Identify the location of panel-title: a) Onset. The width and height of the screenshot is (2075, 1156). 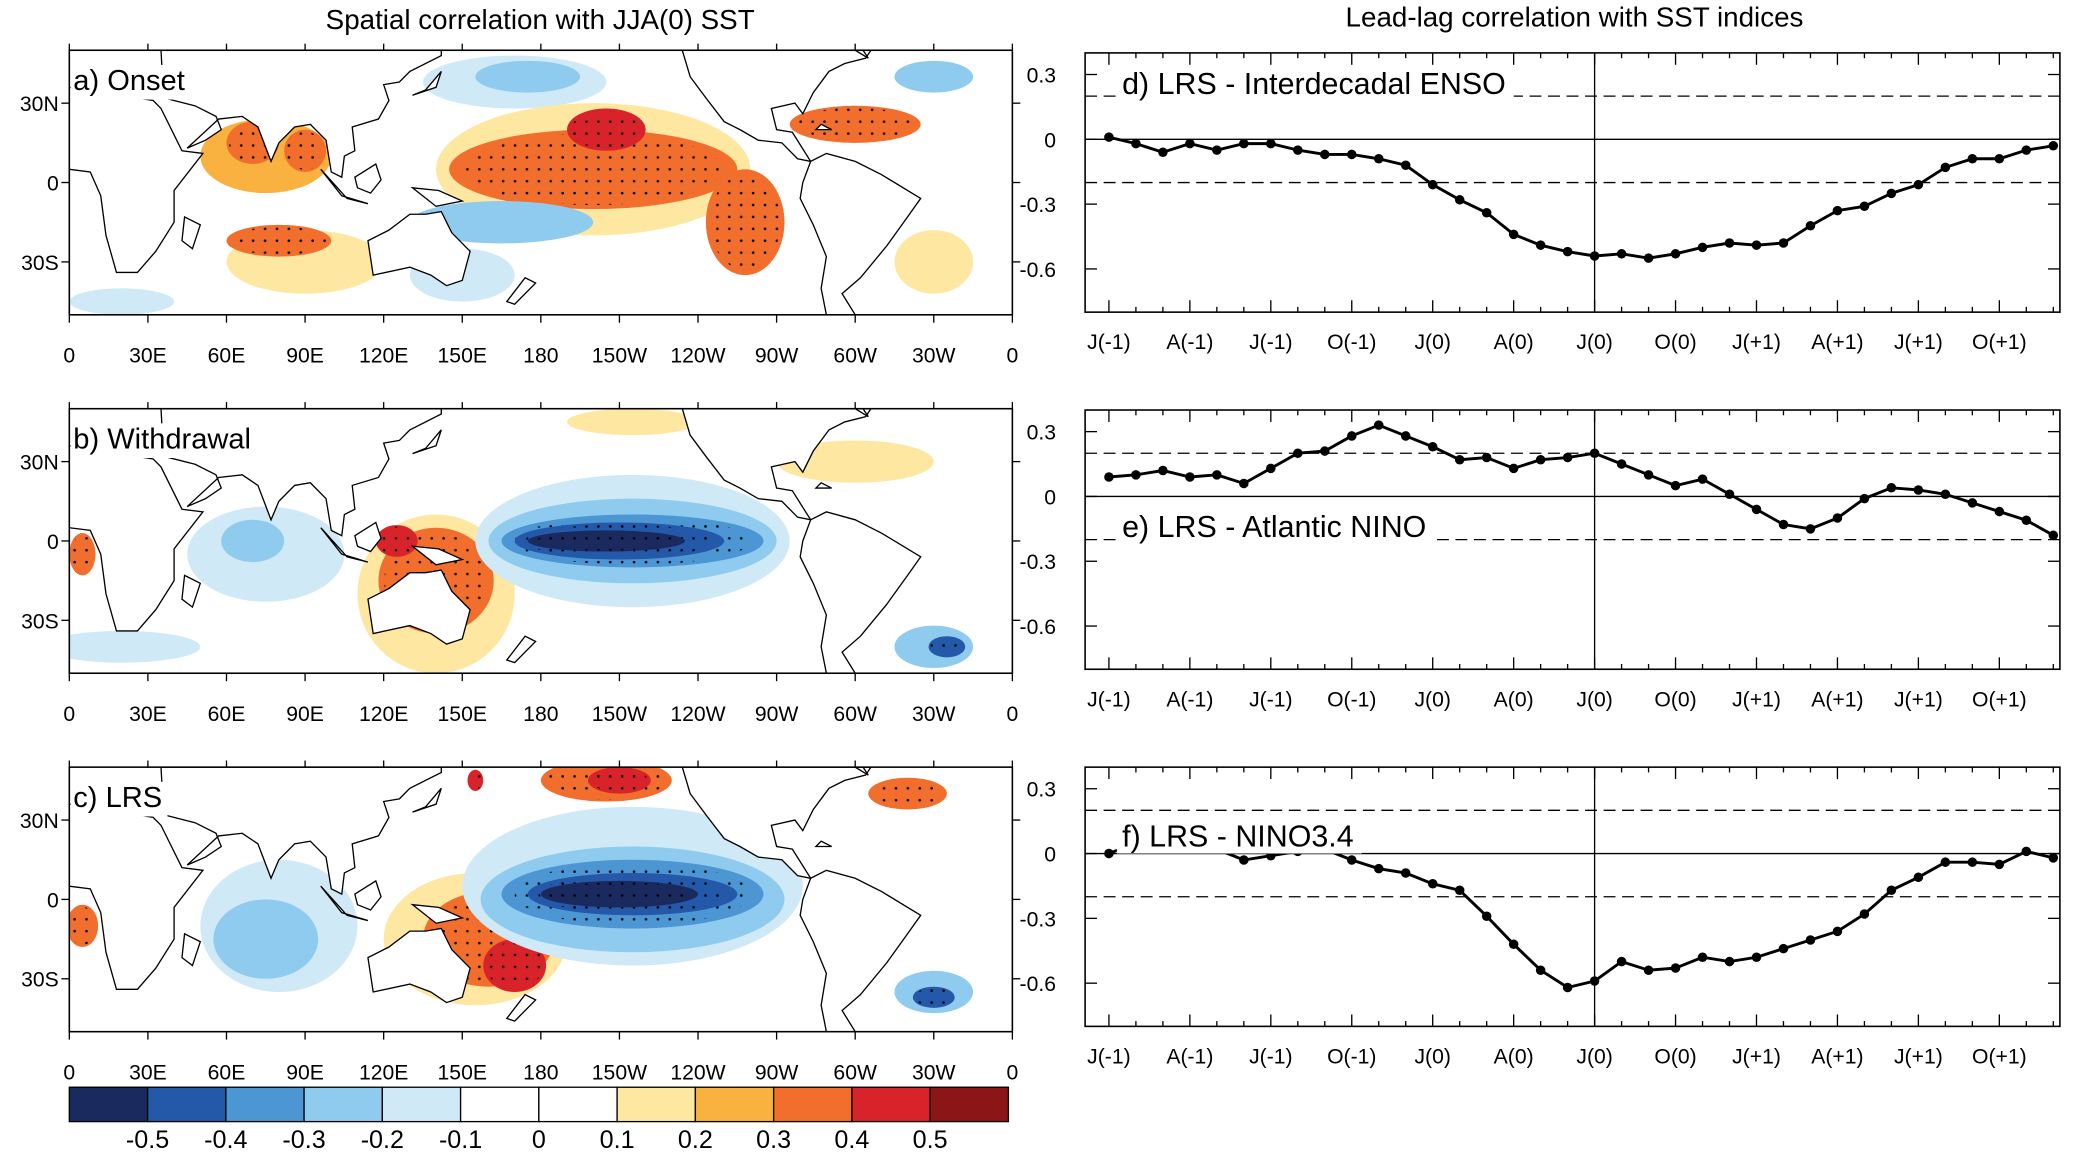
(129, 81).